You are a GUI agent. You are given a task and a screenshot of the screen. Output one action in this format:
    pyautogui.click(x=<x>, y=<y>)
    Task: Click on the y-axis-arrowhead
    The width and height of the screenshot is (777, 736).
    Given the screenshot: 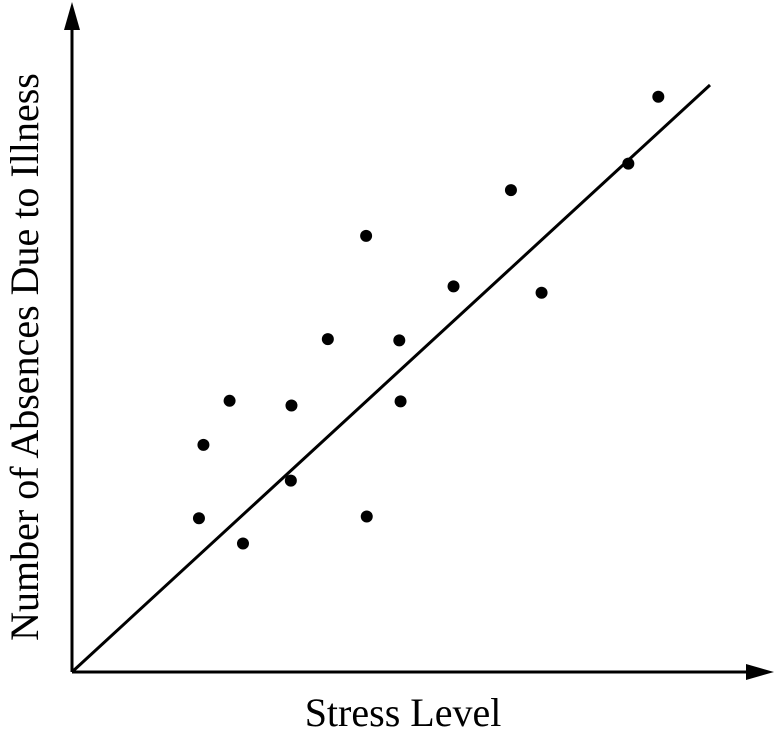 What is the action you would take?
    pyautogui.click(x=72, y=16)
    